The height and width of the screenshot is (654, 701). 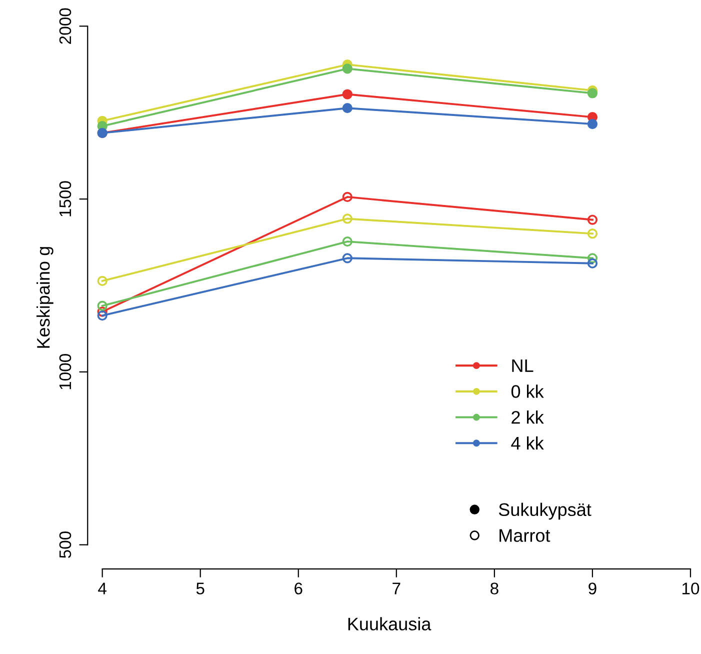 I want to click on y-tick-label: 1500, so click(x=65, y=198).